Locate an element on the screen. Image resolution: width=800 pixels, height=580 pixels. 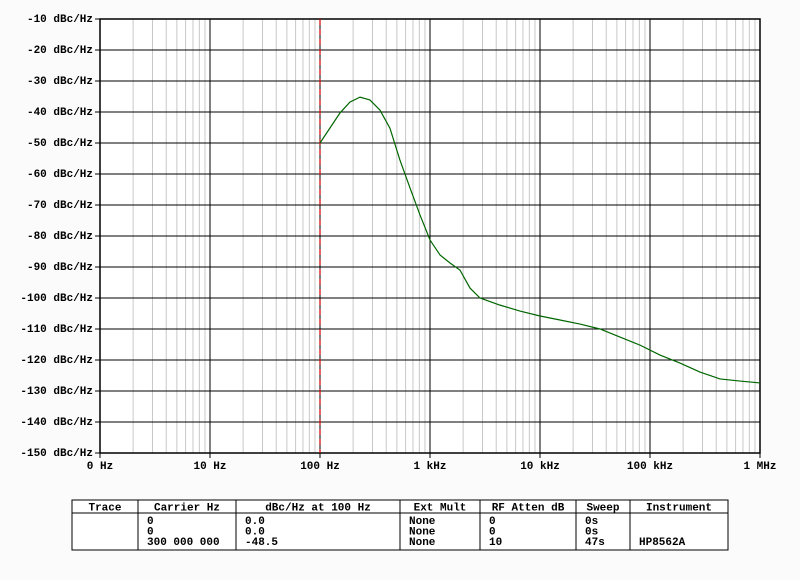
y-tick-label: -150 dBc/Hz is located at coordinates (56, 454).